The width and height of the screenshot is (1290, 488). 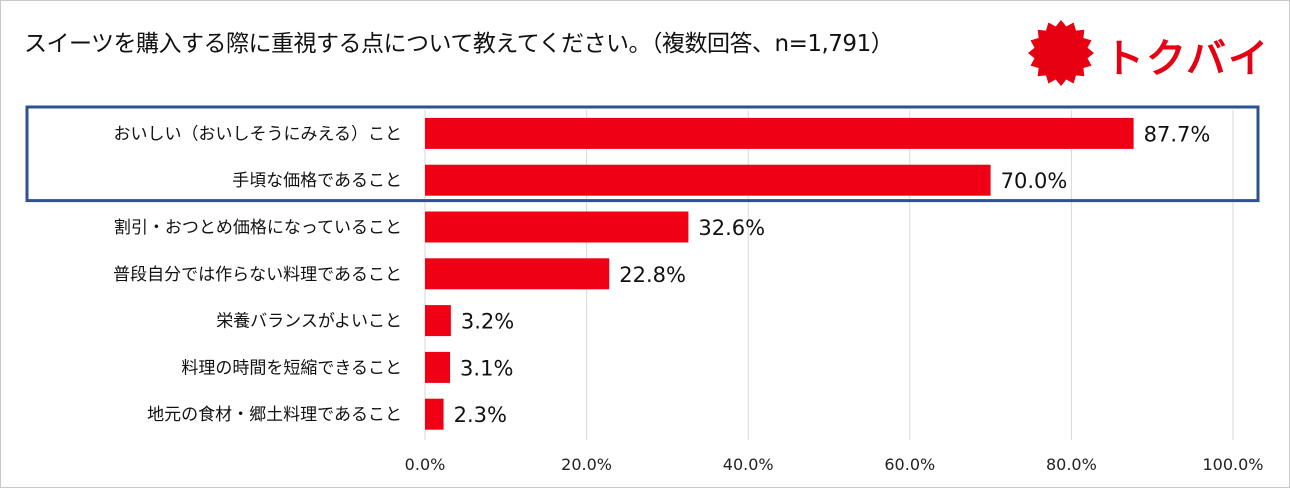 What do you see at coordinates (480, 415) in the screenshot?
I see `value-label: 2.3%` at bounding box center [480, 415].